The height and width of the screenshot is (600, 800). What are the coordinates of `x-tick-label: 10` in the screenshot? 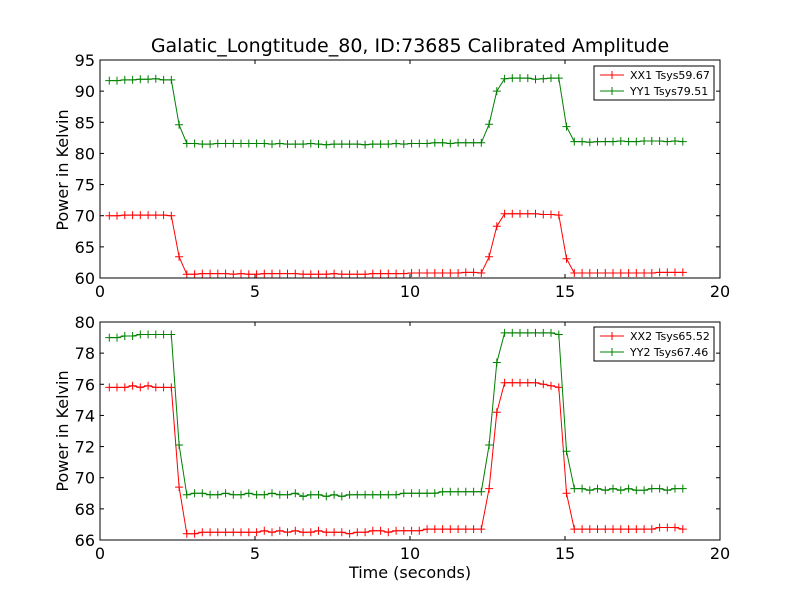 It's located at (410, 553).